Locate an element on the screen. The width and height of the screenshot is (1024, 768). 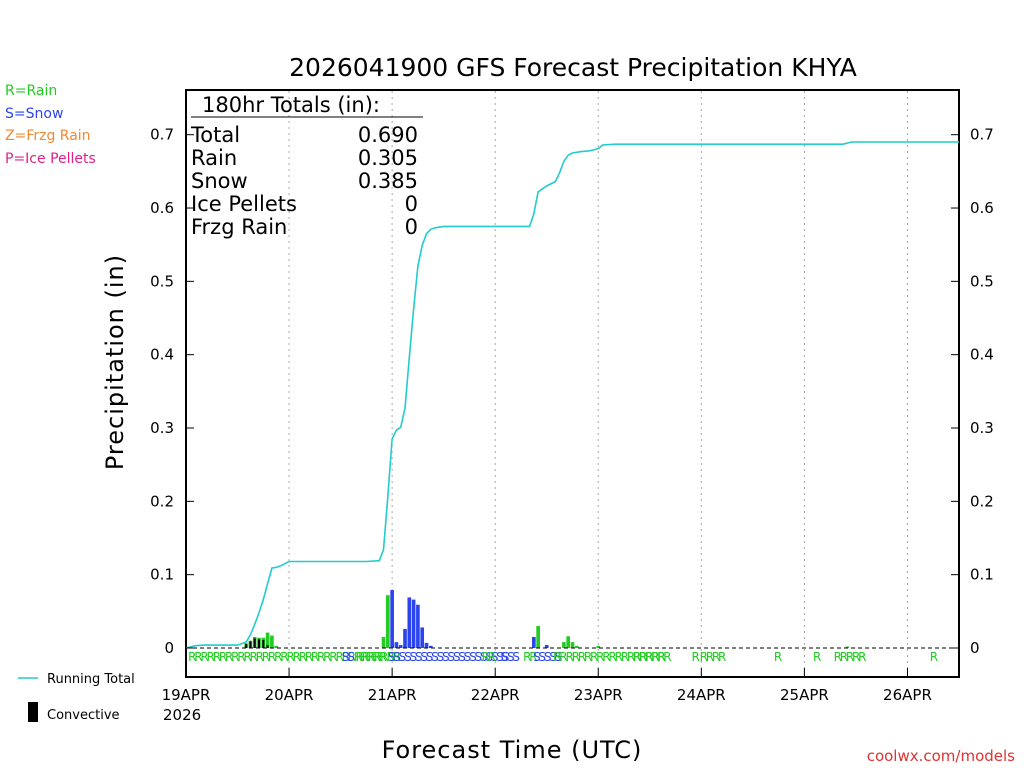
precip-type-marker: SSSSSSSSSSSSSSSSSSSSSSSS is located at coordinates (454, 657).